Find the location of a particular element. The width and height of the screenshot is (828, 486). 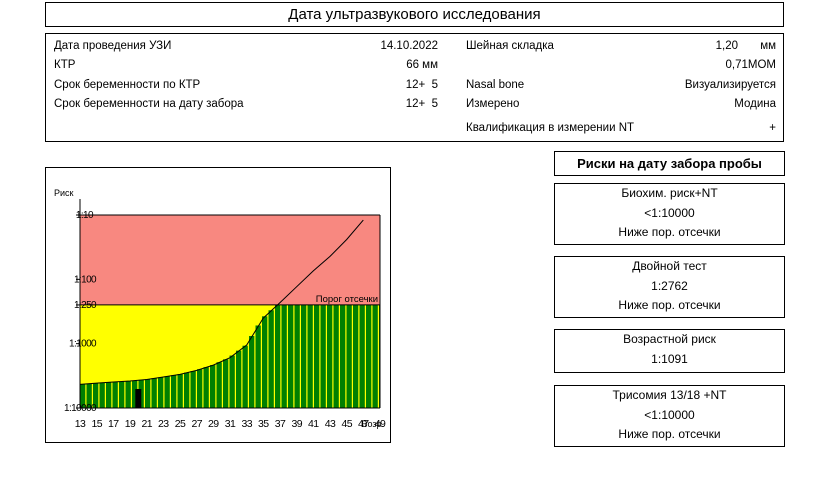

risk-block-name: Возрастной риск is located at coordinates (669, 339).